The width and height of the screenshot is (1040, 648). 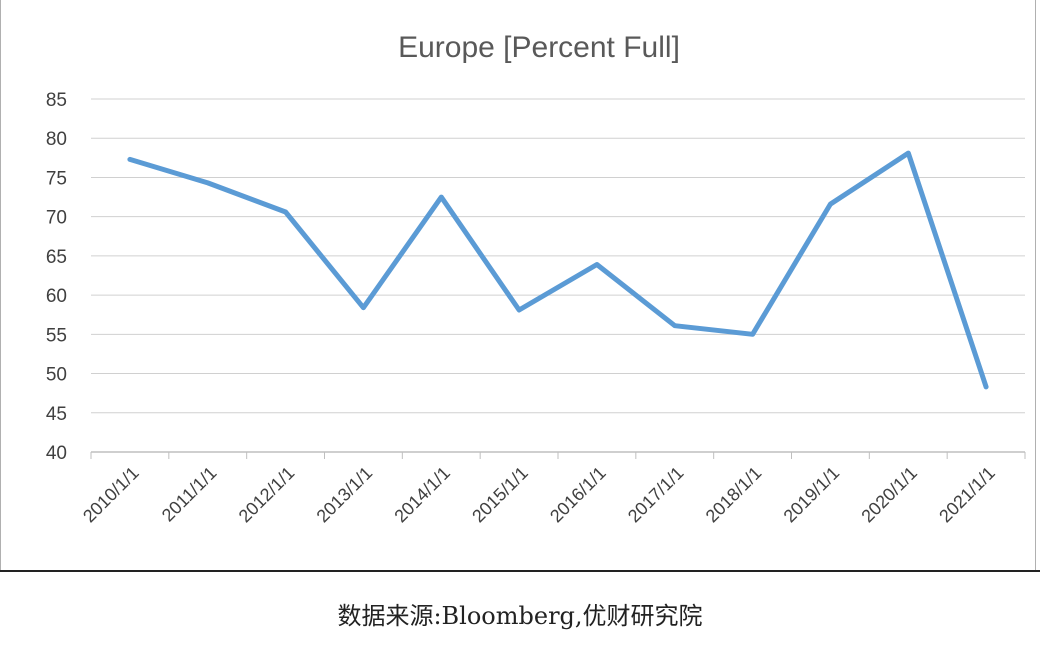 I want to click on y-axis-ticks: 40 45 50 55 60 65 70 75 80 85, so click(x=56, y=277).